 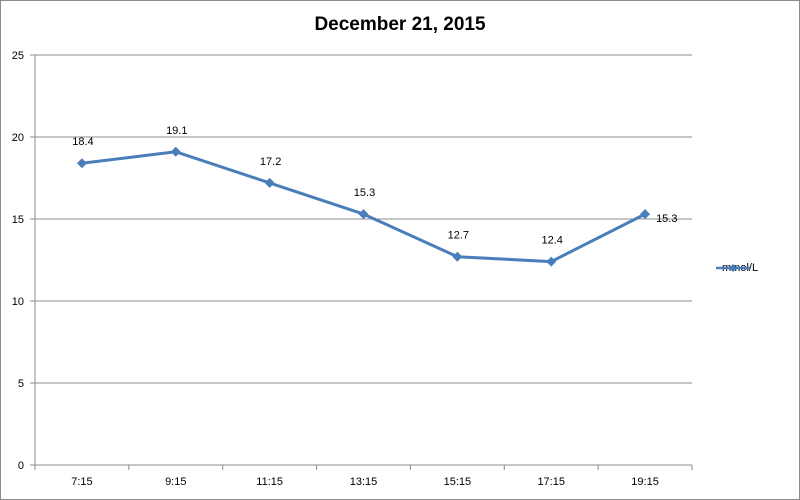 What do you see at coordinates (364, 482) in the screenshot?
I see `x-tick-label: 13:15` at bounding box center [364, 482].